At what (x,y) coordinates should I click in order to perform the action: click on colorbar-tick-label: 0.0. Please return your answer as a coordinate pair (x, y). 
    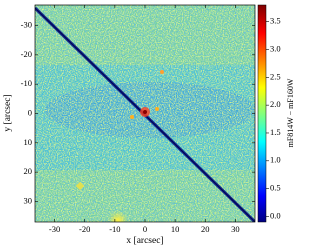
    Looking at the image, I should click on (275, 215).